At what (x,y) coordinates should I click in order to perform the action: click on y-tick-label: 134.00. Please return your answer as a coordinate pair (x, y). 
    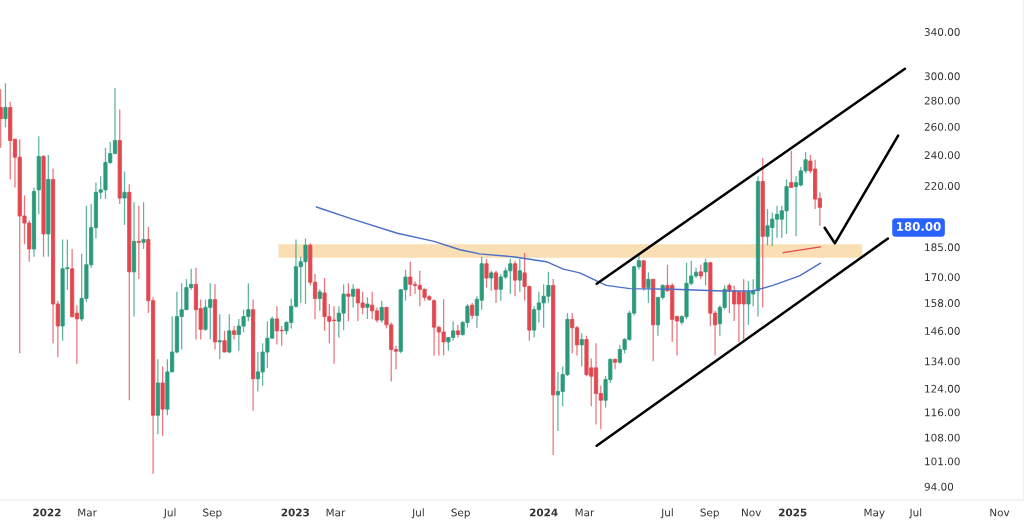
    Looking at the image, I should click on (942, 361).